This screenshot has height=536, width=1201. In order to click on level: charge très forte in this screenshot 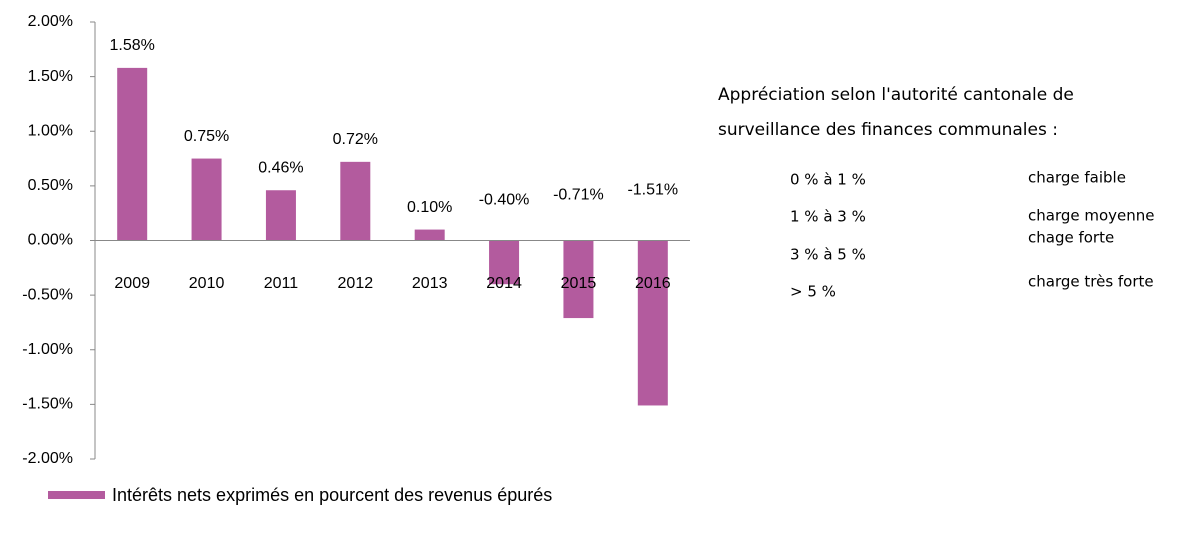, I will do `click(1091, 282)`.